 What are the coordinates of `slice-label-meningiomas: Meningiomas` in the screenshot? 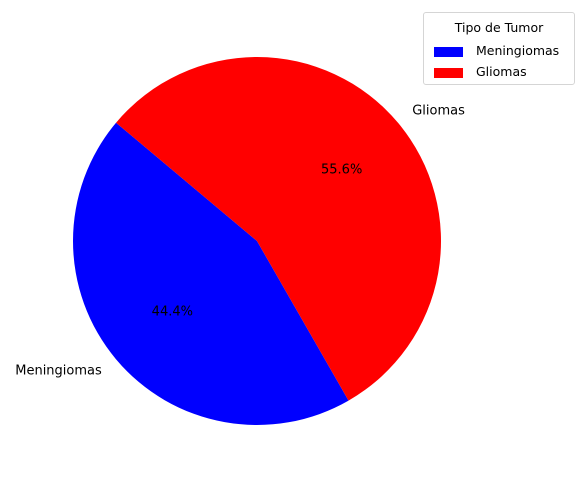 It's located at (58, 370).